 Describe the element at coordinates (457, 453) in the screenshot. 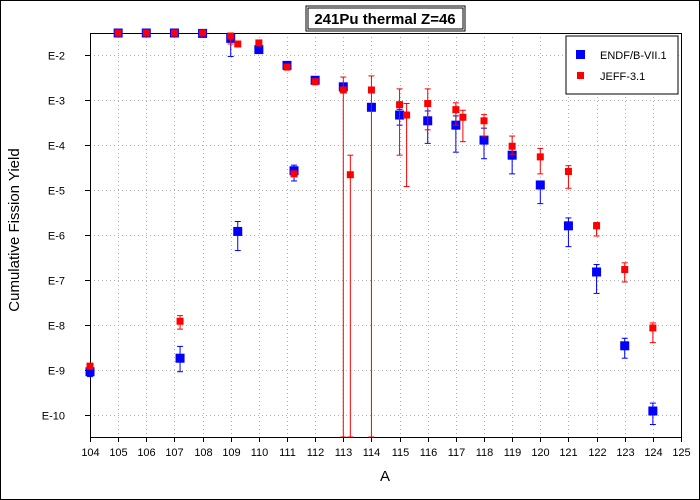

I see `x-tick-label: 117` at that location.